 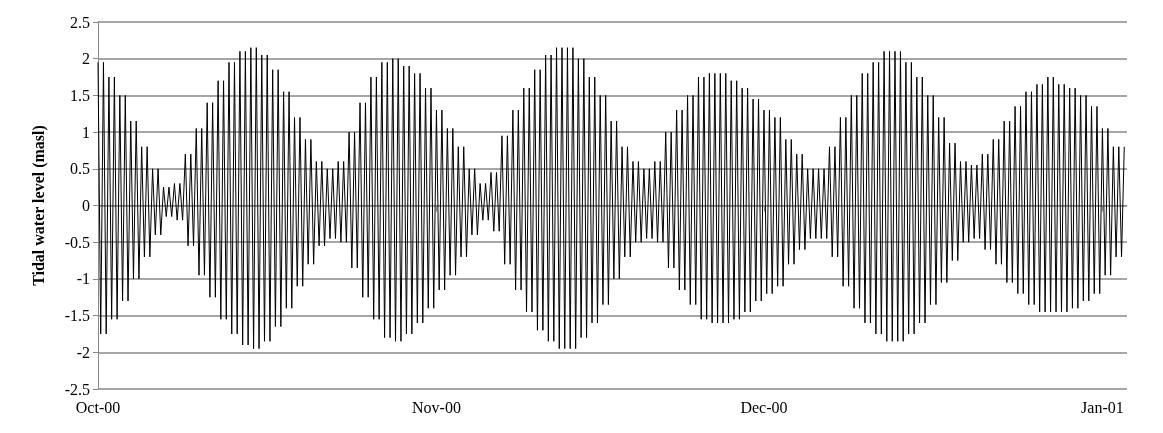 I want to click on y-tick-label: -1.5, so click(x=77, y=316).